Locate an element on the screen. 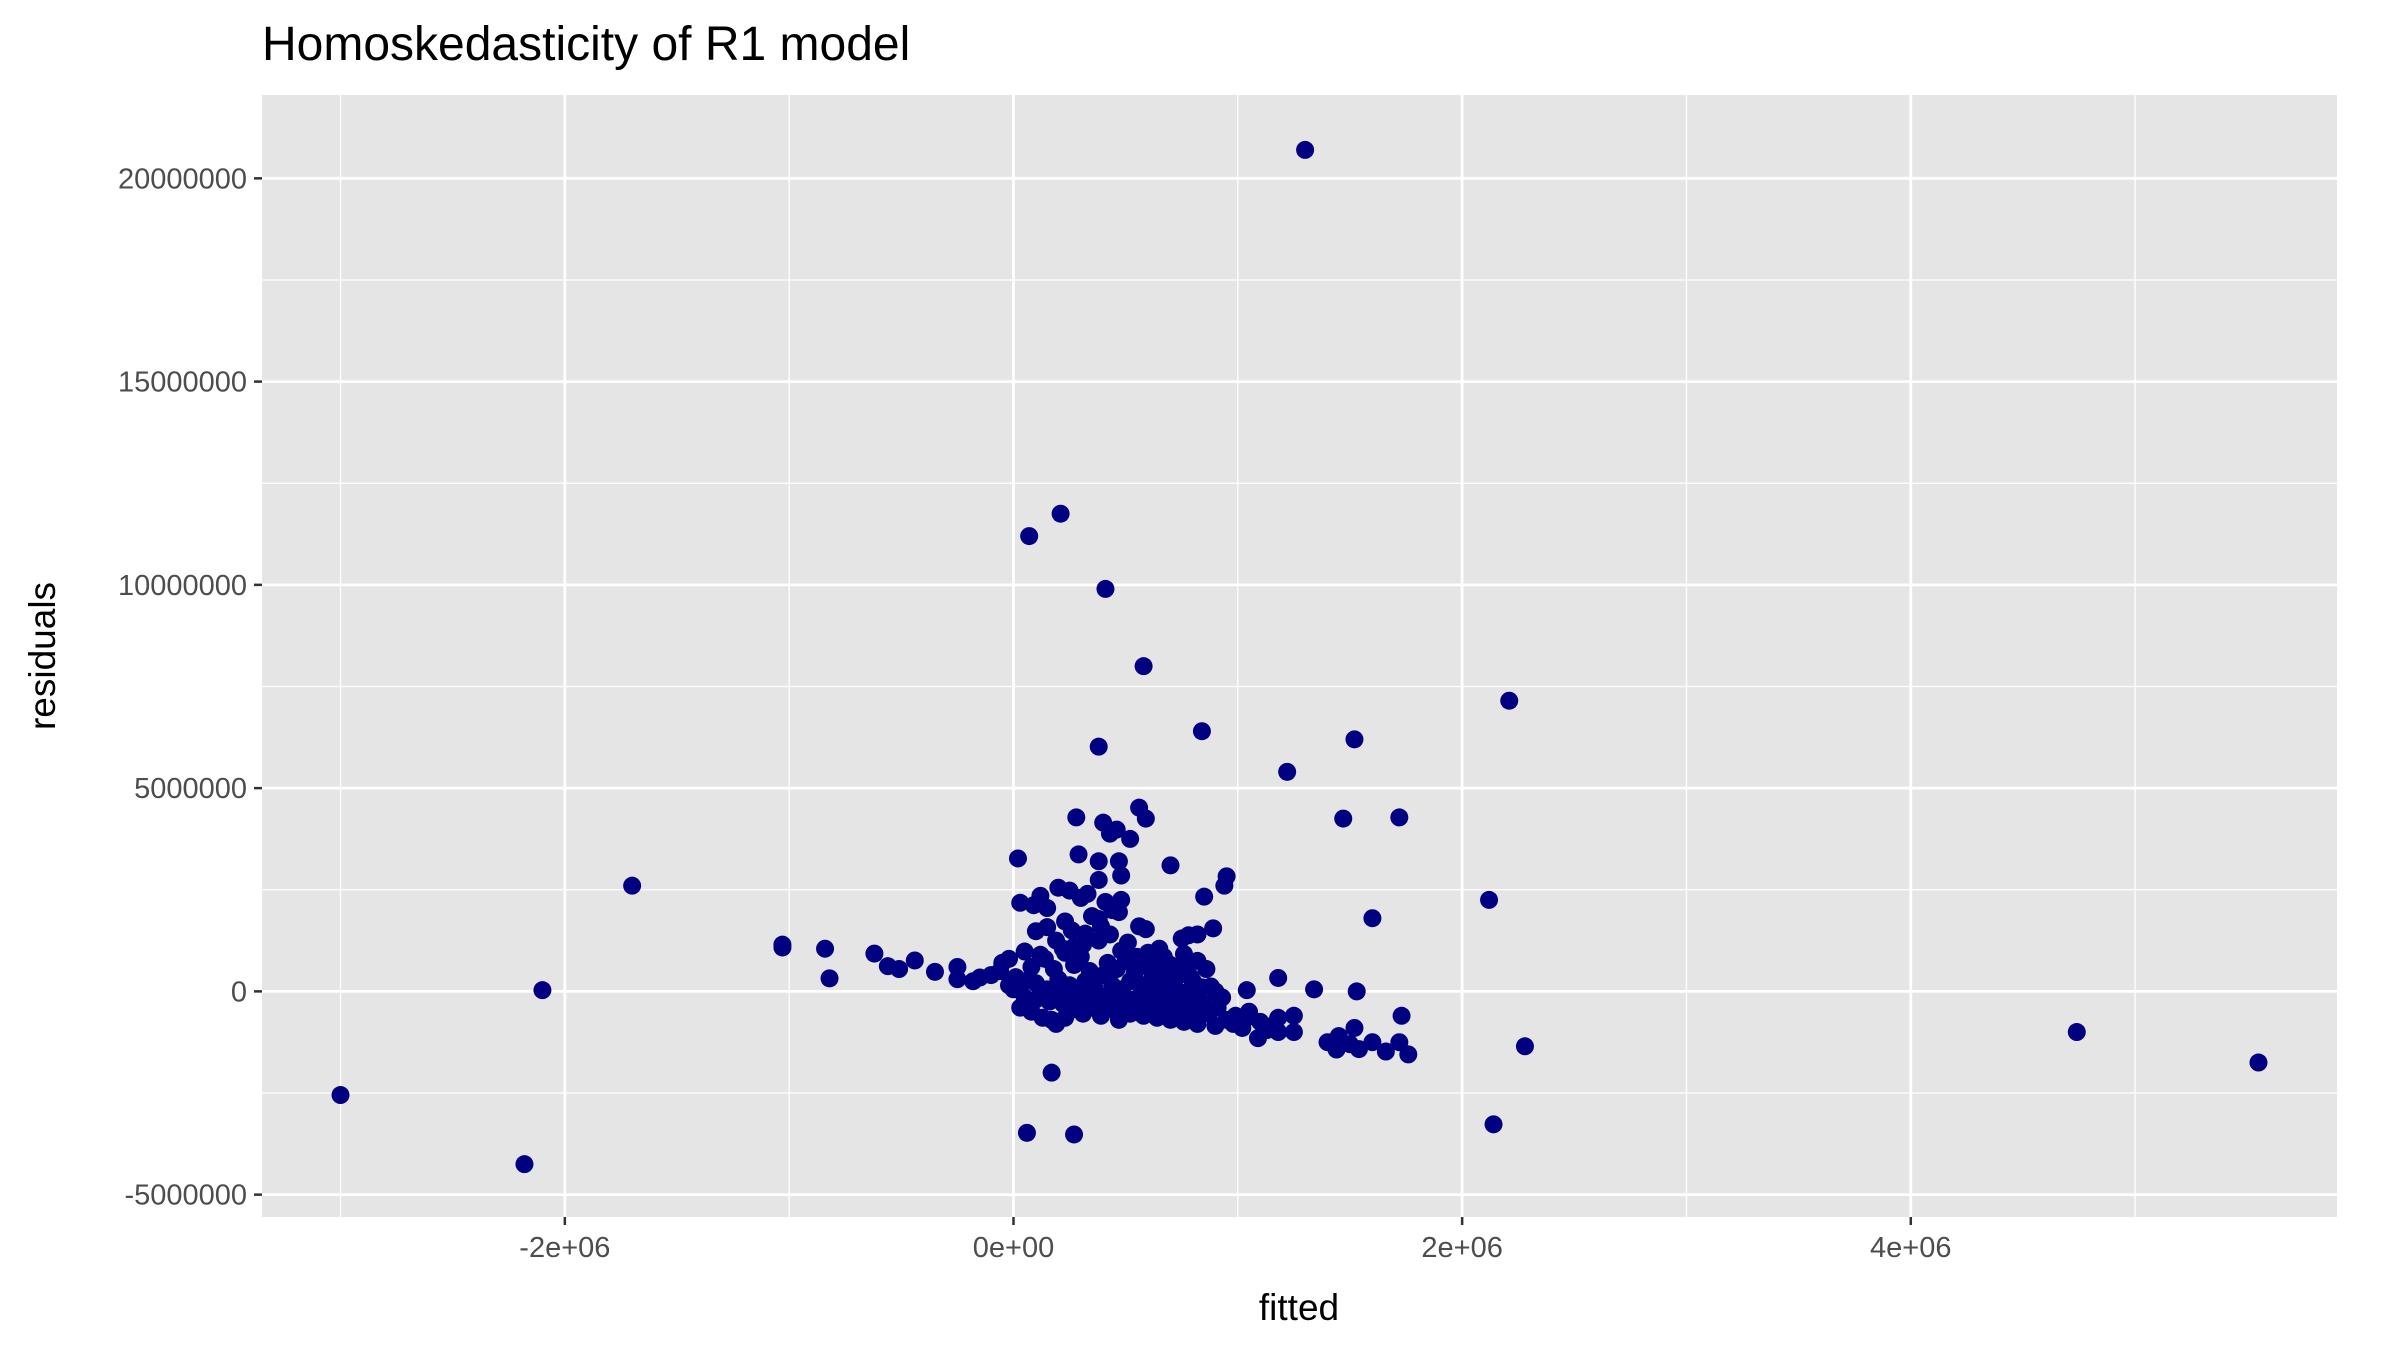  y-axis-ticks: -5000000 0 5000000 10000000 15000000 20000000 is located at coordinates (190, 687).